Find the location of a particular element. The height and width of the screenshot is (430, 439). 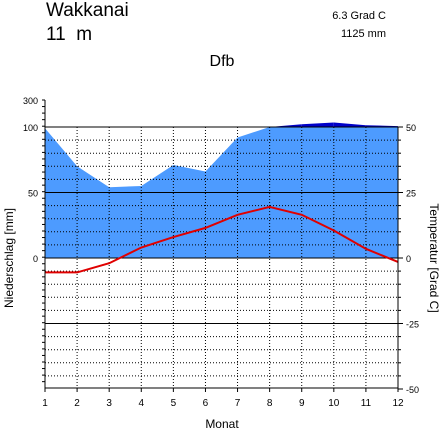

x-tick-label: 4 is located at coordinates (141, 403).